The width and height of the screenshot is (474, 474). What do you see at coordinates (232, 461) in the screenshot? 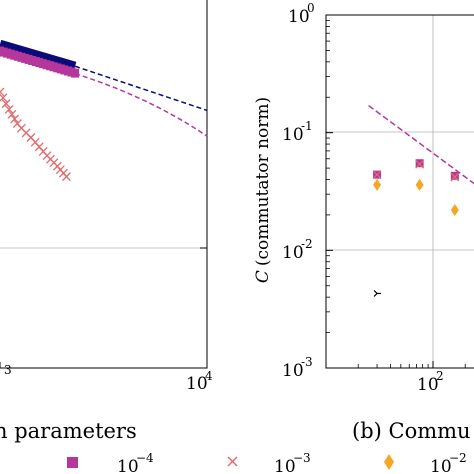
I see `legend-marker-x` at bounding box center [232, 461].